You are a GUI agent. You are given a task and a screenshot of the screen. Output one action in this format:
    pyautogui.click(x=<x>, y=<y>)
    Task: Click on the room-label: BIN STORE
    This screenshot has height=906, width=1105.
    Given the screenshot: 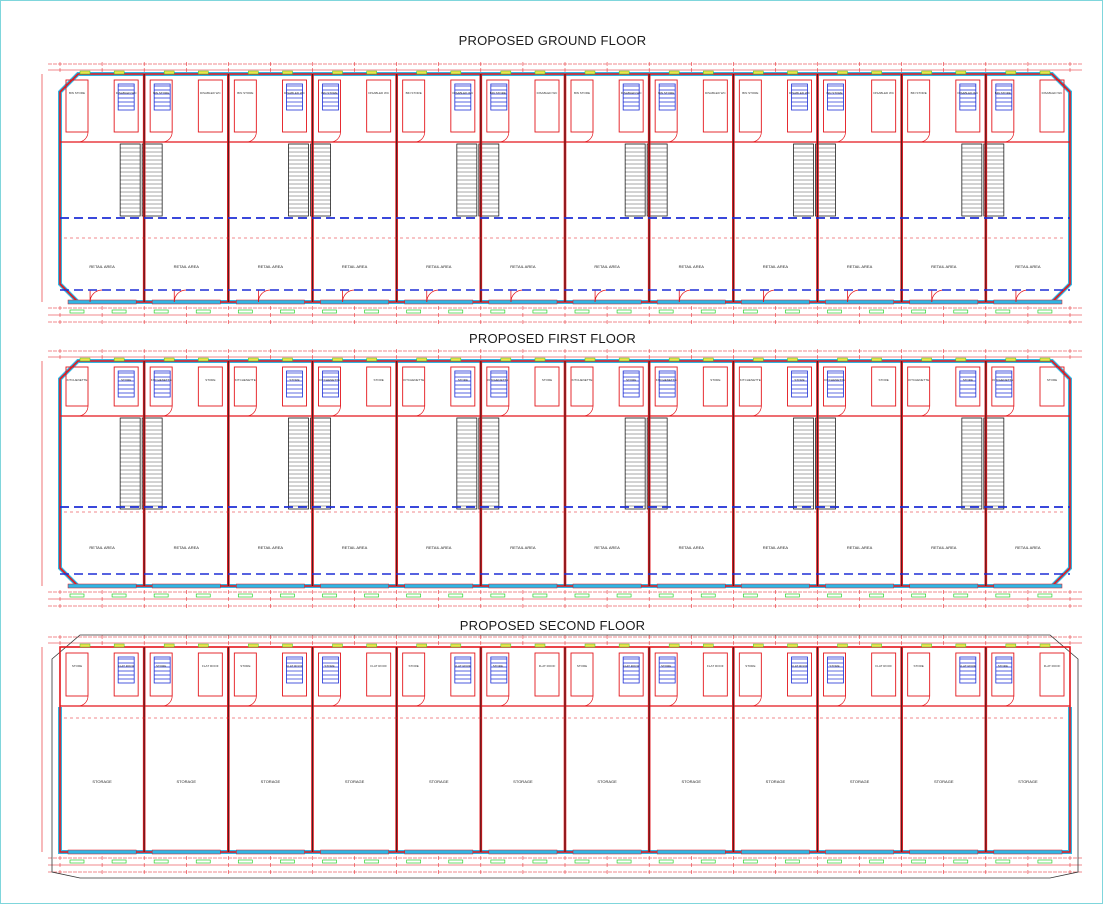 What is the action you would take?
    pyautogui.click(x=245, y=93)
    